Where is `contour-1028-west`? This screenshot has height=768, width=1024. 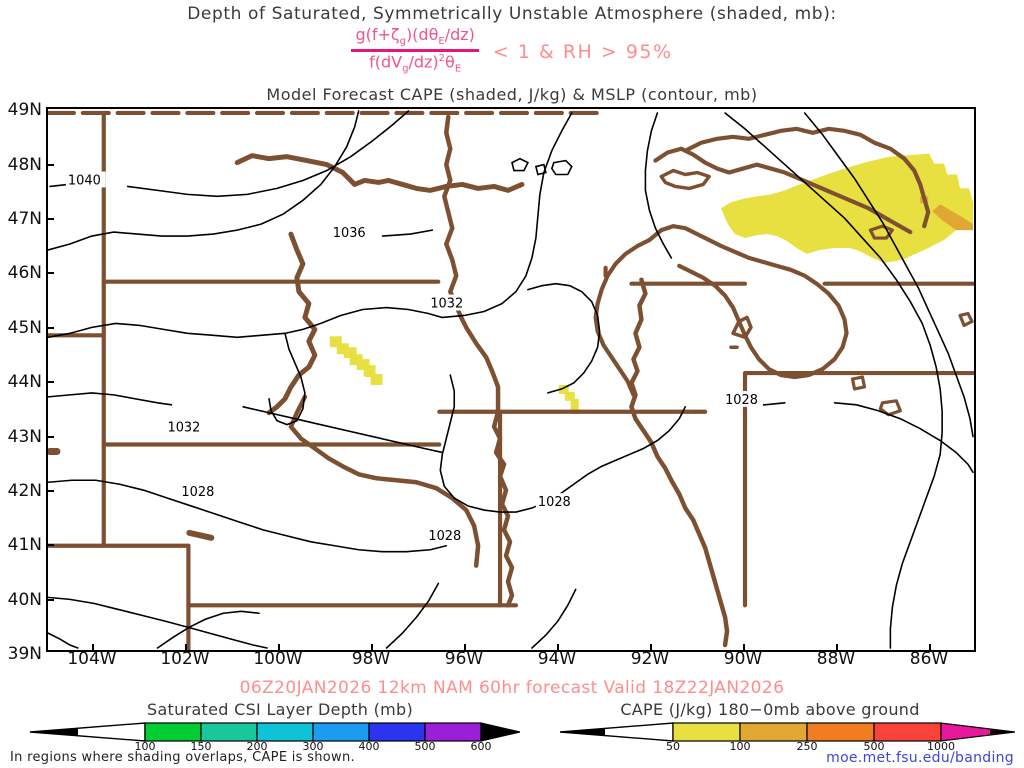
contour-1028-west is located at coordinates (246, 423).